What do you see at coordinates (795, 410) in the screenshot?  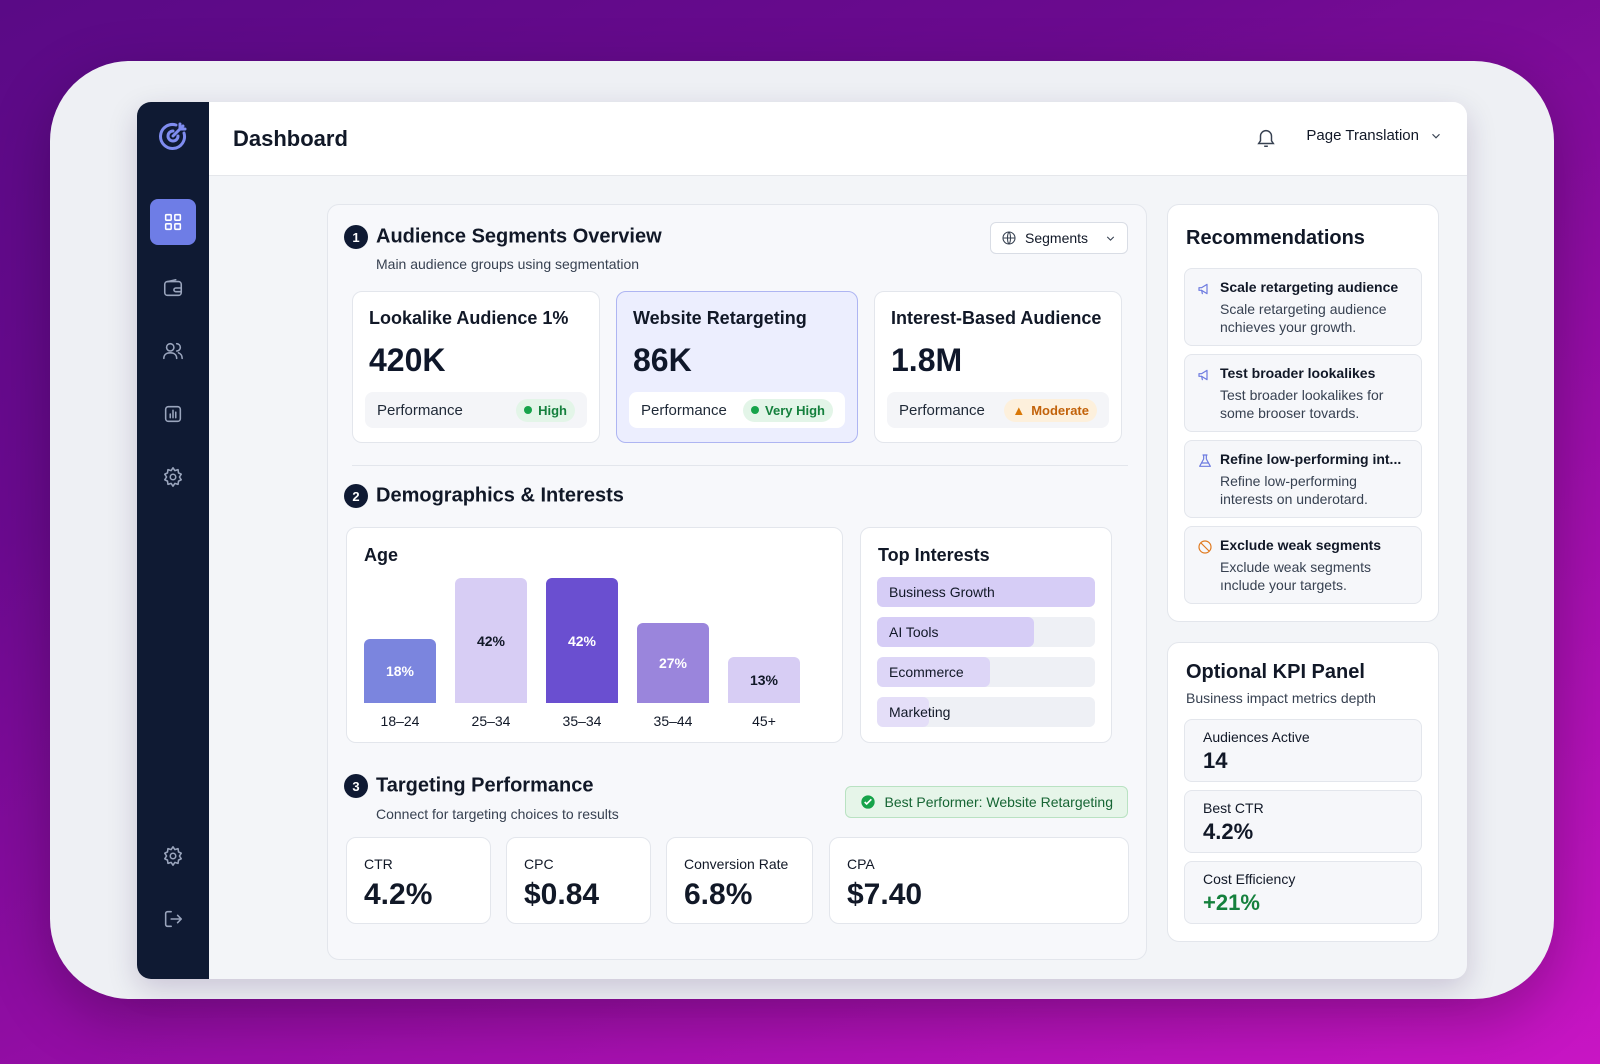 I see `status-badge-text: Very High` at bounding box center [795, 410].